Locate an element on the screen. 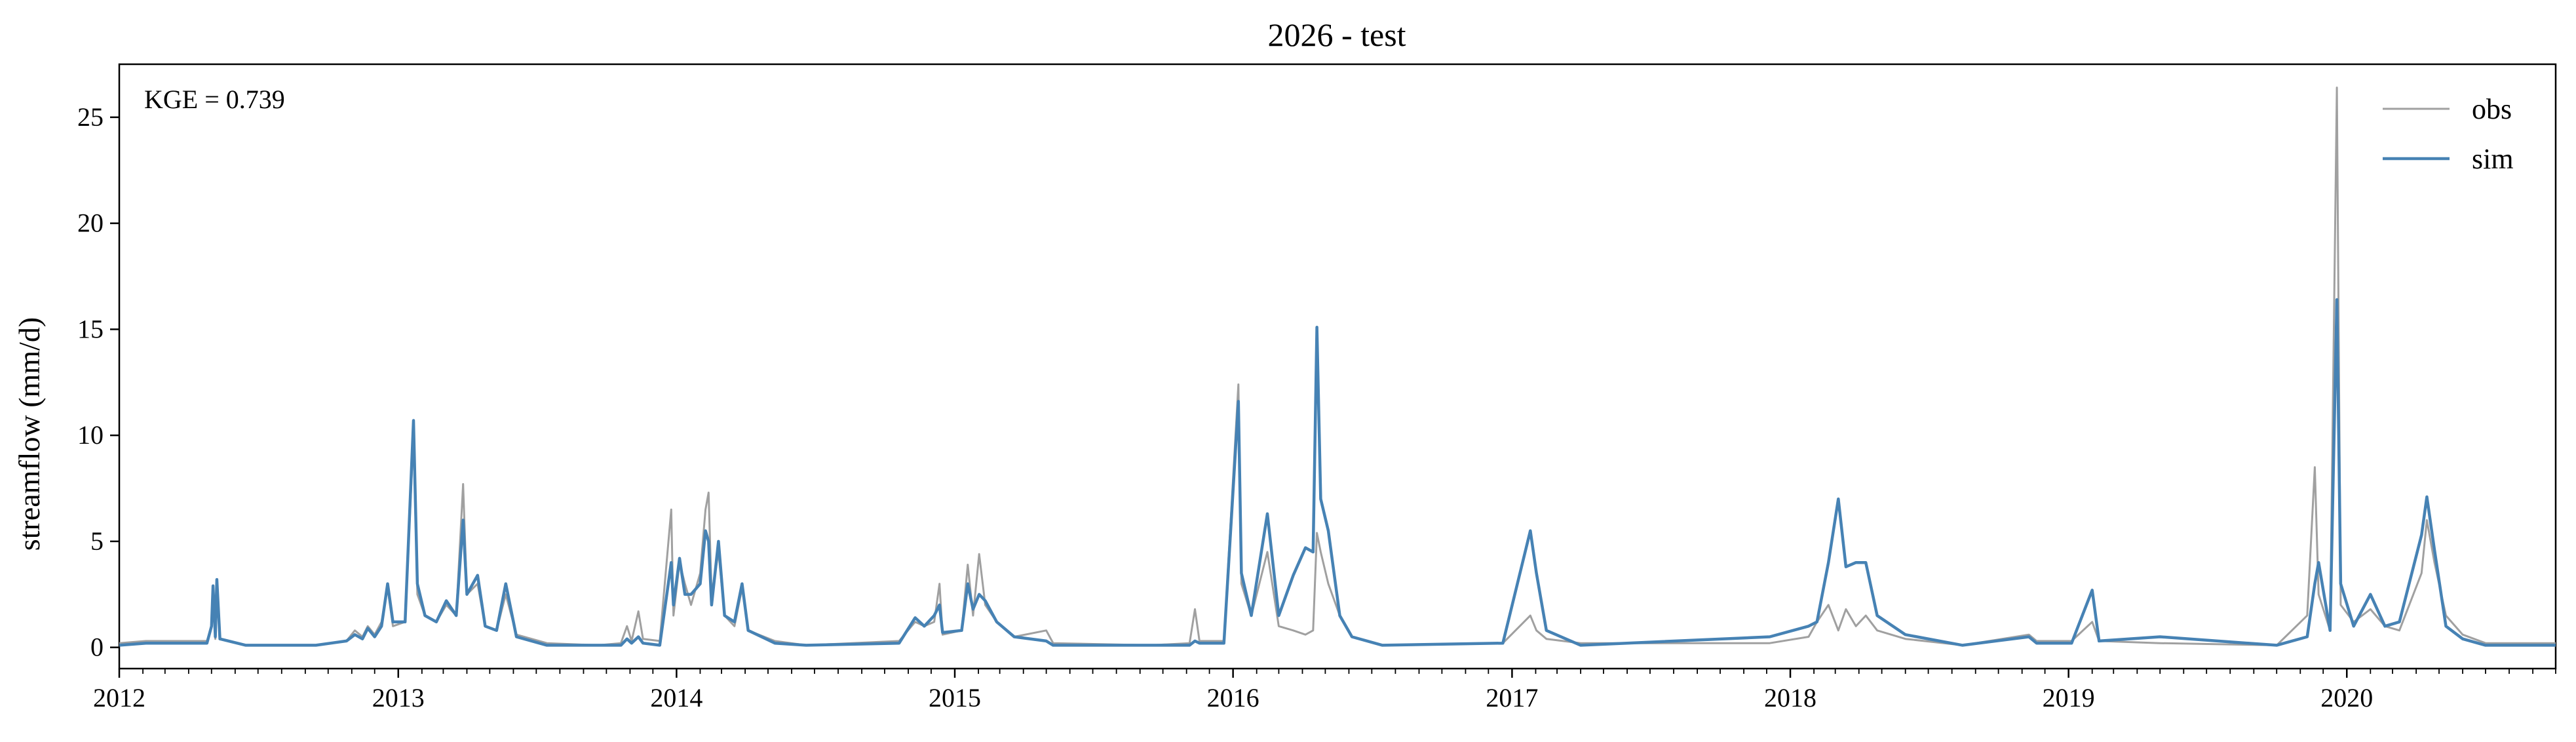  y-tick-label: 20 is located at coordinates (90, 223).